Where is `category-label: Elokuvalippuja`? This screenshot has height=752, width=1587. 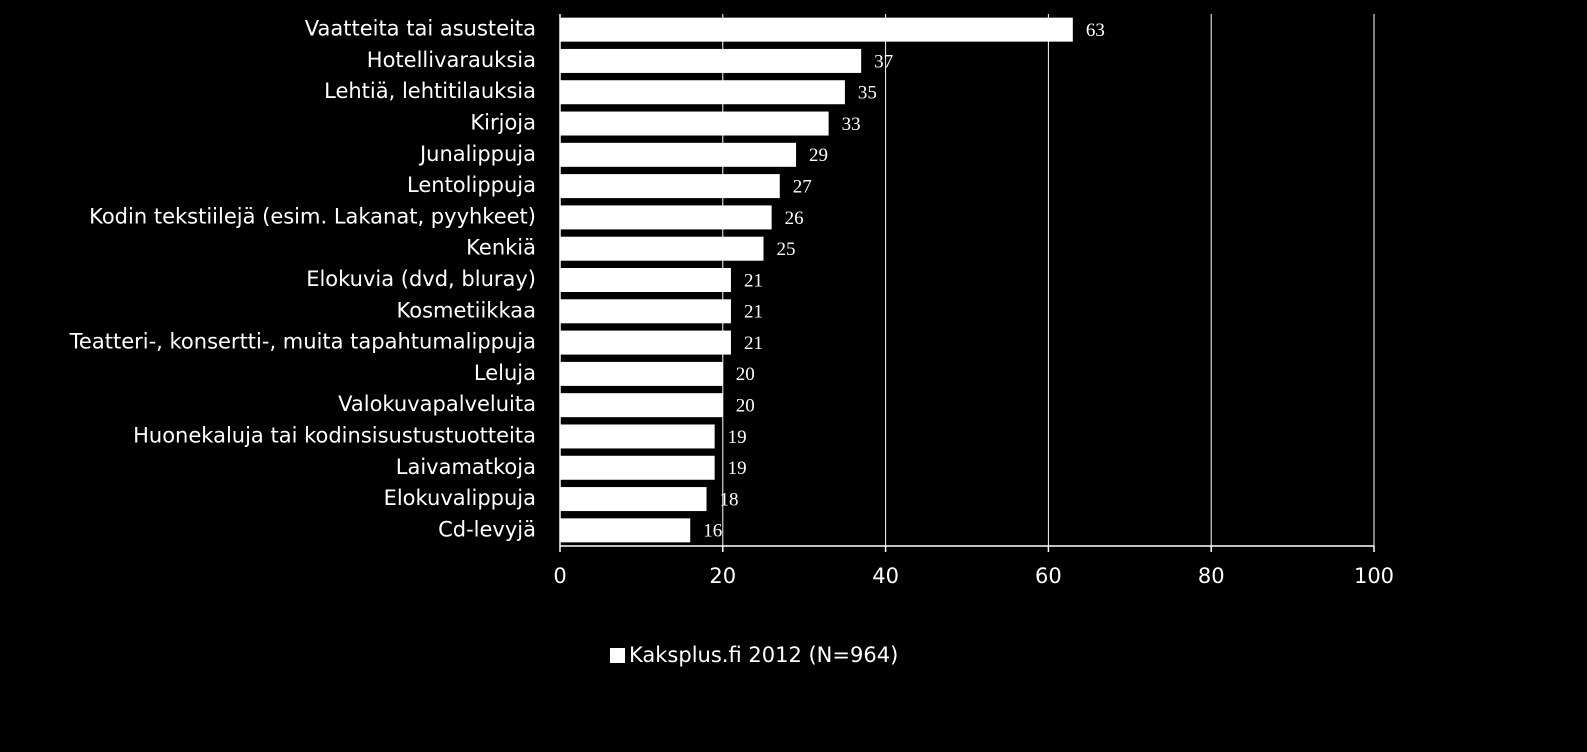 category-label: Elokuvalippuja is located at coordinates (460, 498).